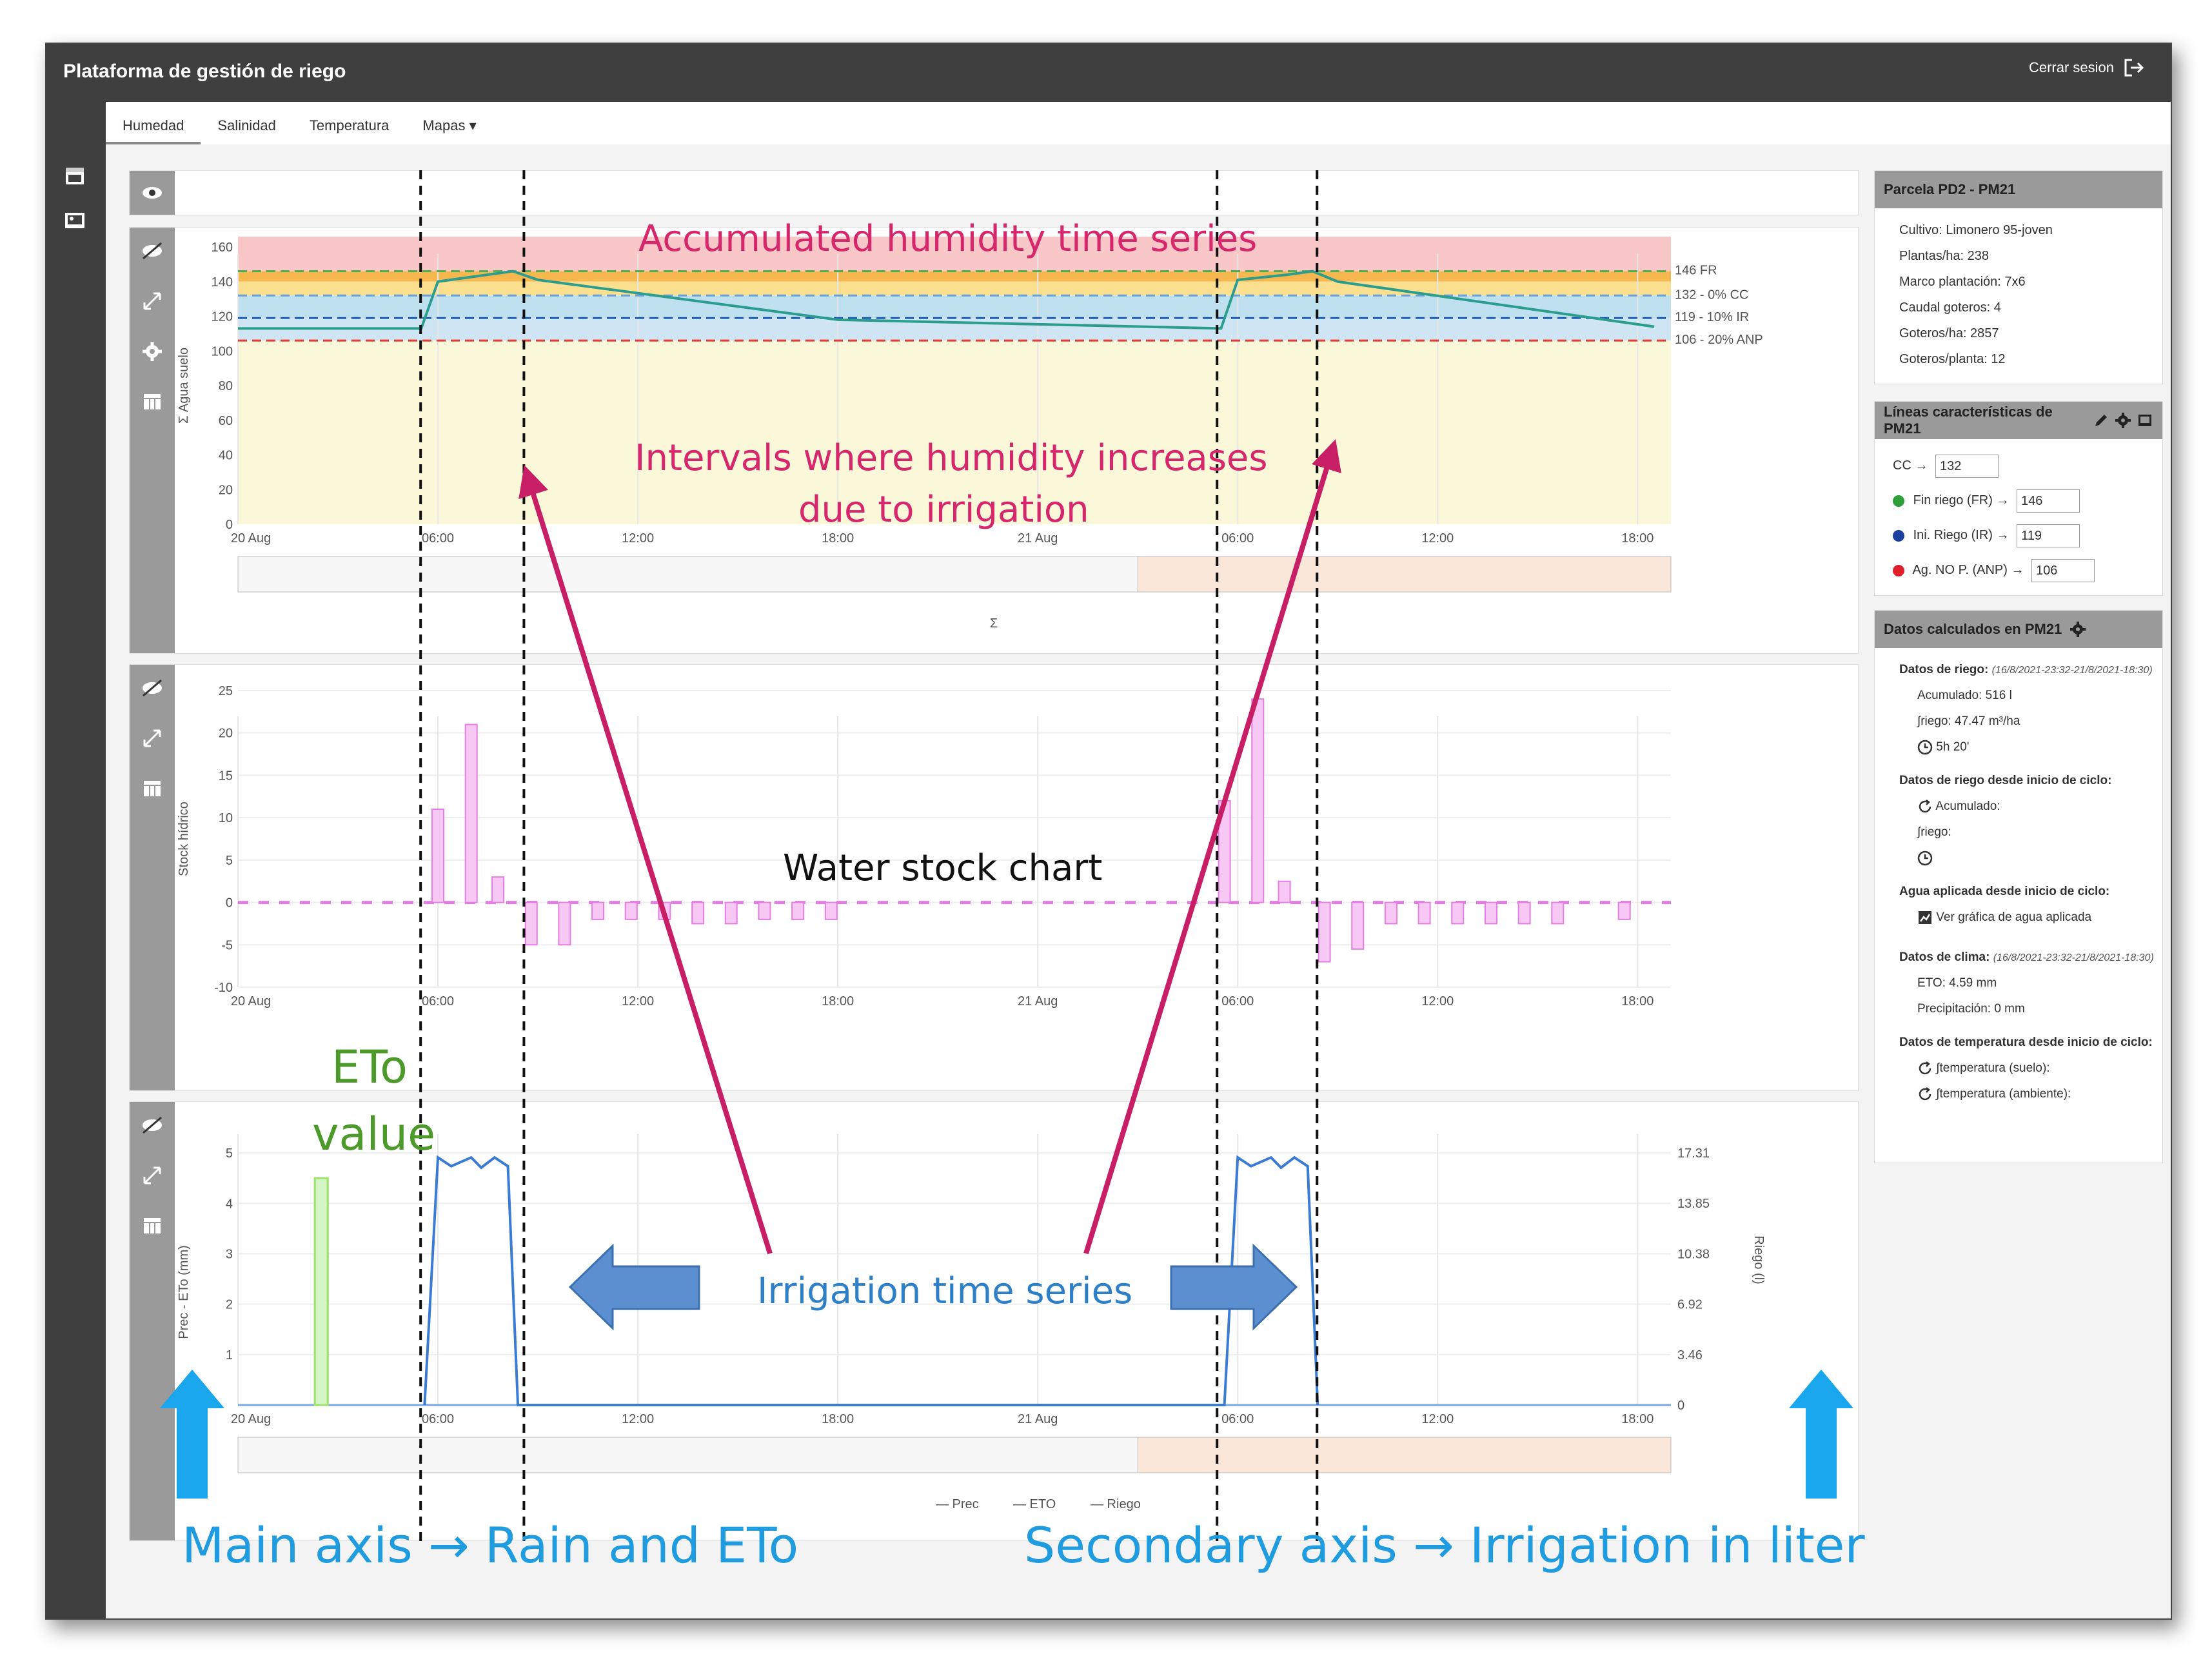  Describe the element at coordinates (349, 125) in the screenshot. I see `tab-temperatura: Temperatura` at that location.